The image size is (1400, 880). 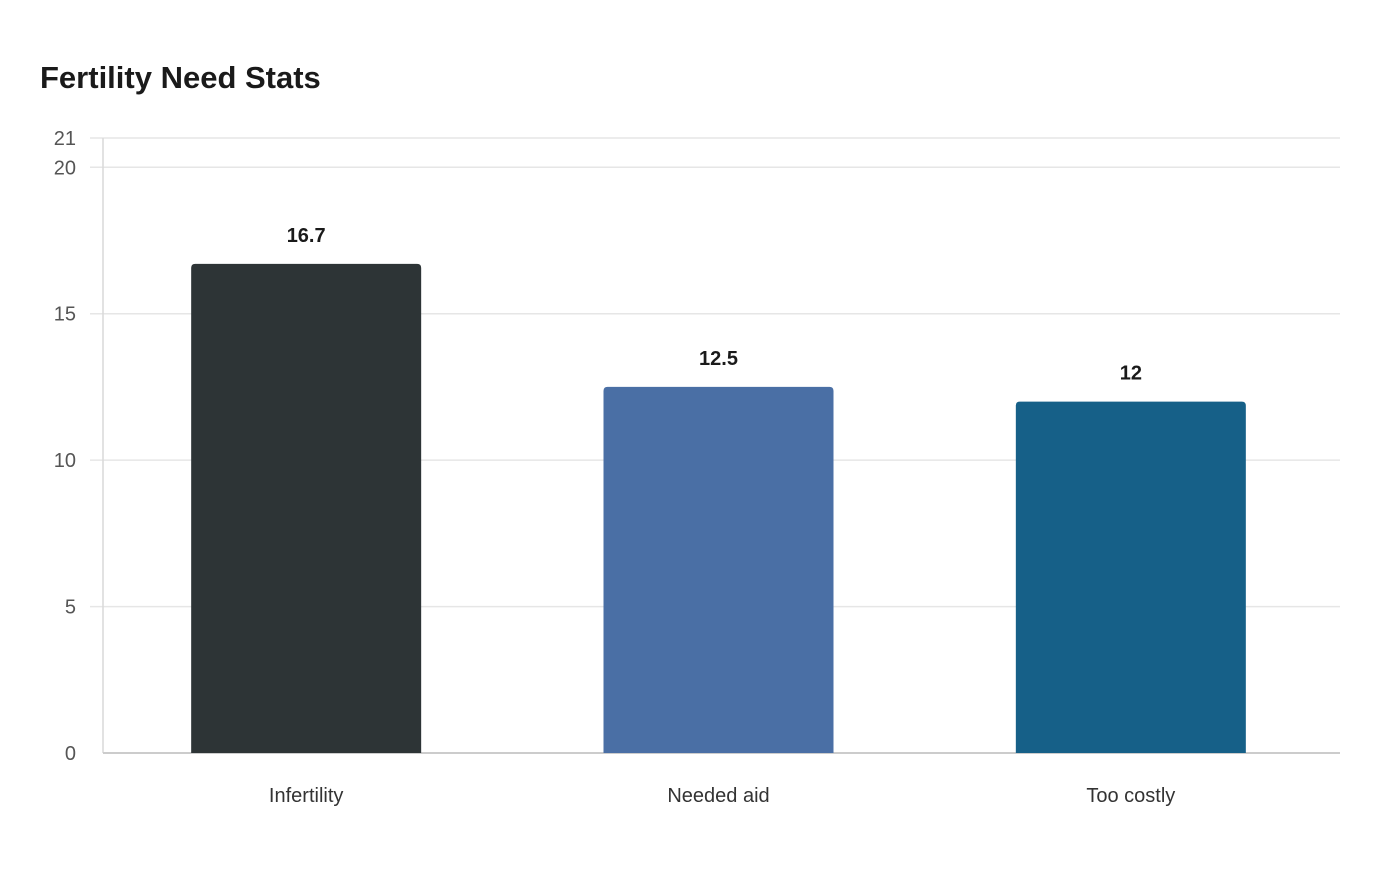 I want to click on y-tick-label: 5, so click(x=70, y=608).